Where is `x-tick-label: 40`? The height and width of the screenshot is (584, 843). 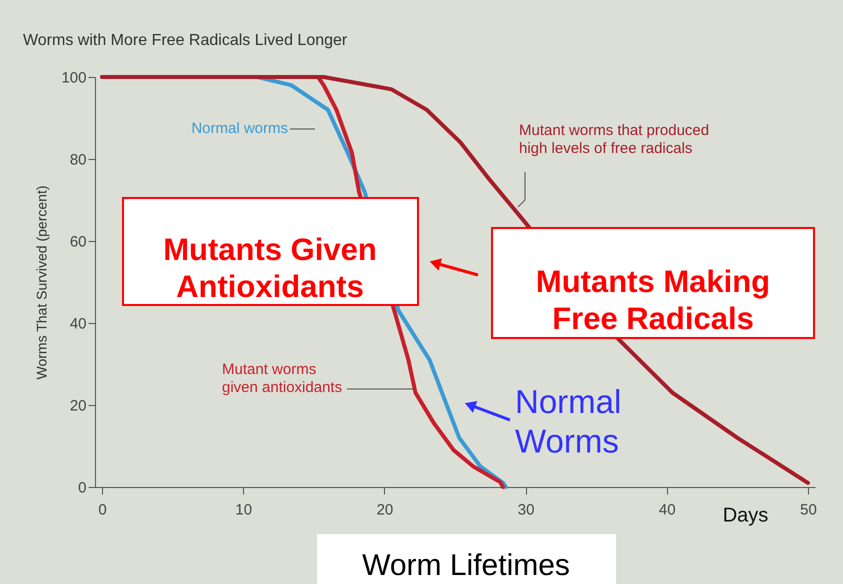
x-tick-label: 40 is located at coordinates (667, 510).